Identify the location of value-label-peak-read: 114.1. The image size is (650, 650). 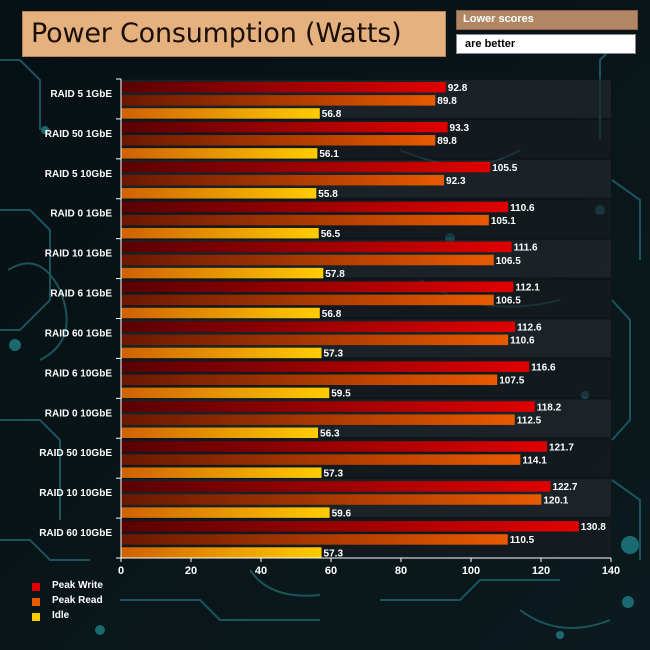
(534, 460).